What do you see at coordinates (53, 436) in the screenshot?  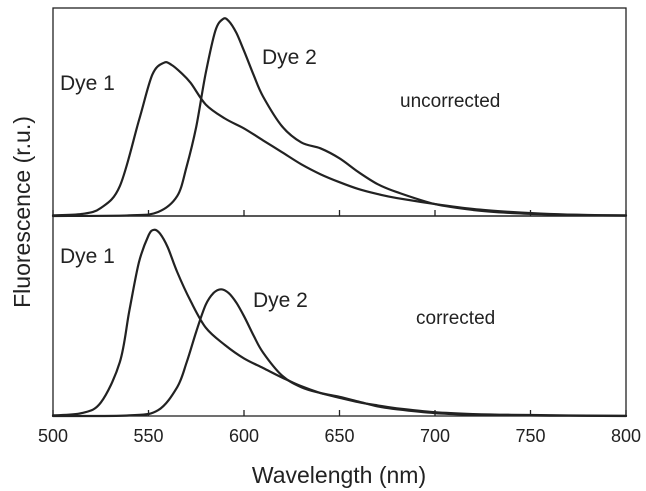 I see `x-tick-label-500: 500` at bounding box center [53, 436].